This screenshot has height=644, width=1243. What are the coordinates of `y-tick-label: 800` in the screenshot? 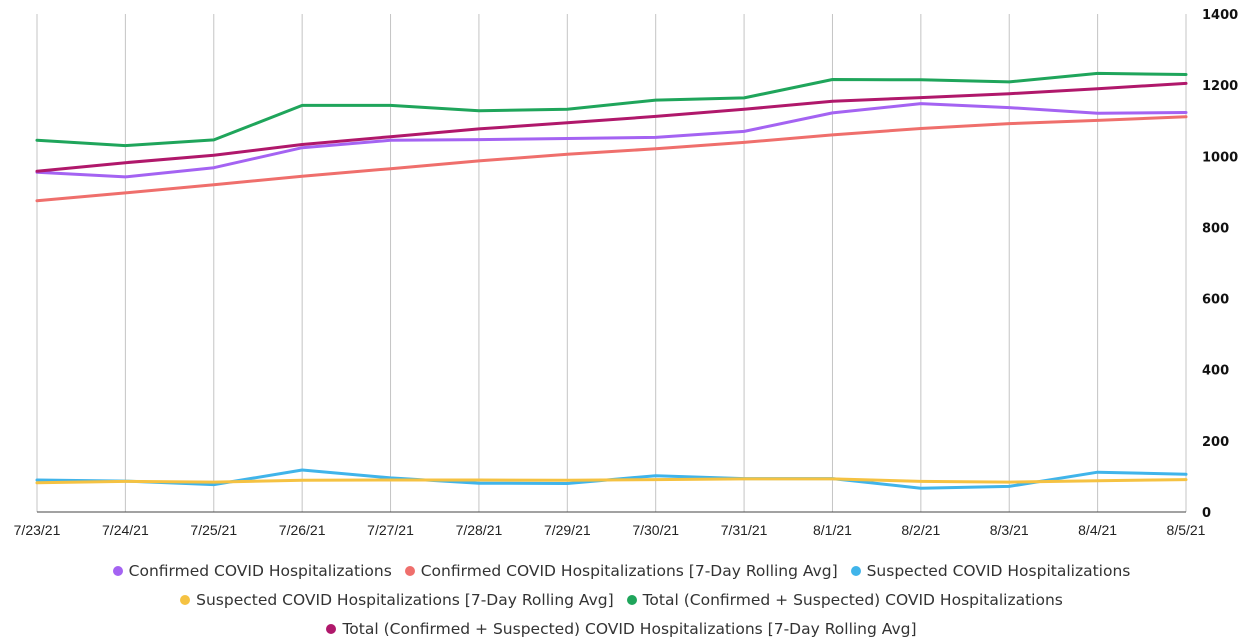 It's located at (1215, 228).